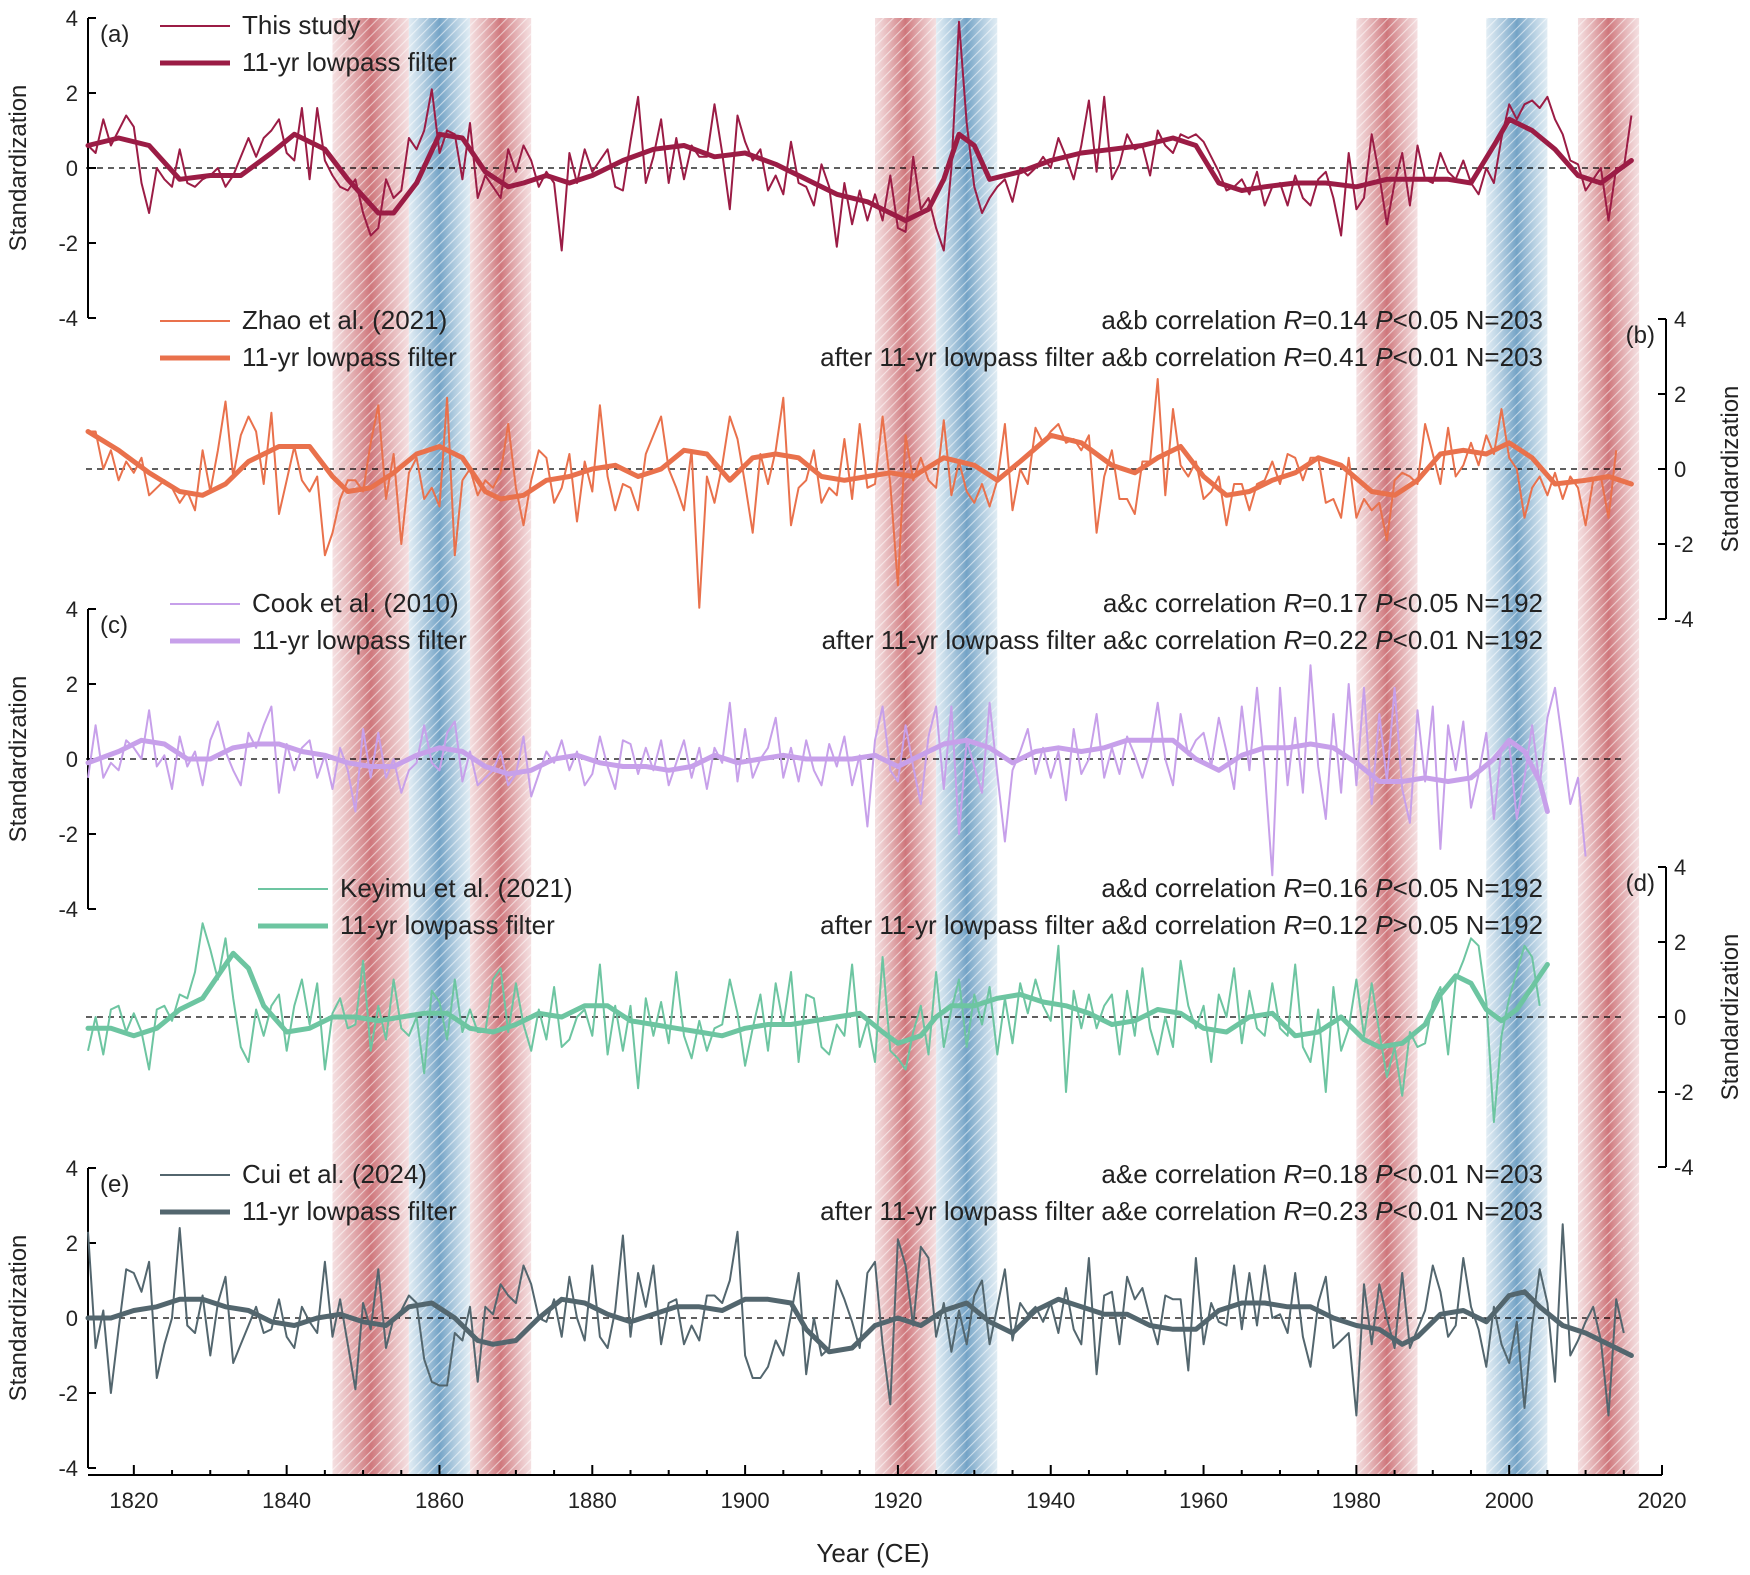 The image size is (1750, 1575). Describe the element at coordinates (114, 1184) in the screenshot. I see `panel-label: (e)` at that location.